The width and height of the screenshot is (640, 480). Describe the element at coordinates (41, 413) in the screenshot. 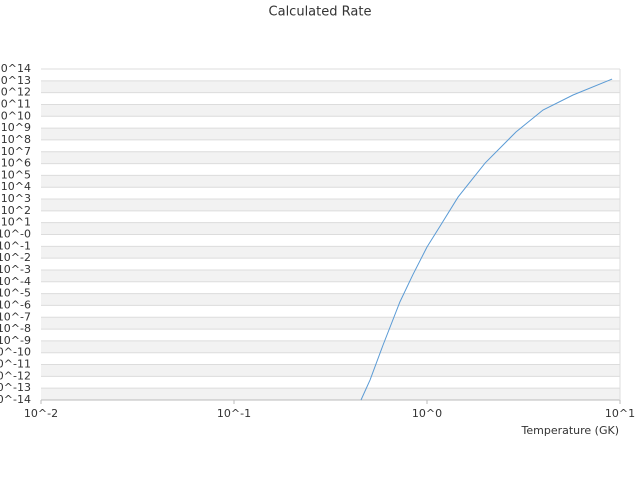

I see `x-tick-label: 10^-2` at that location.